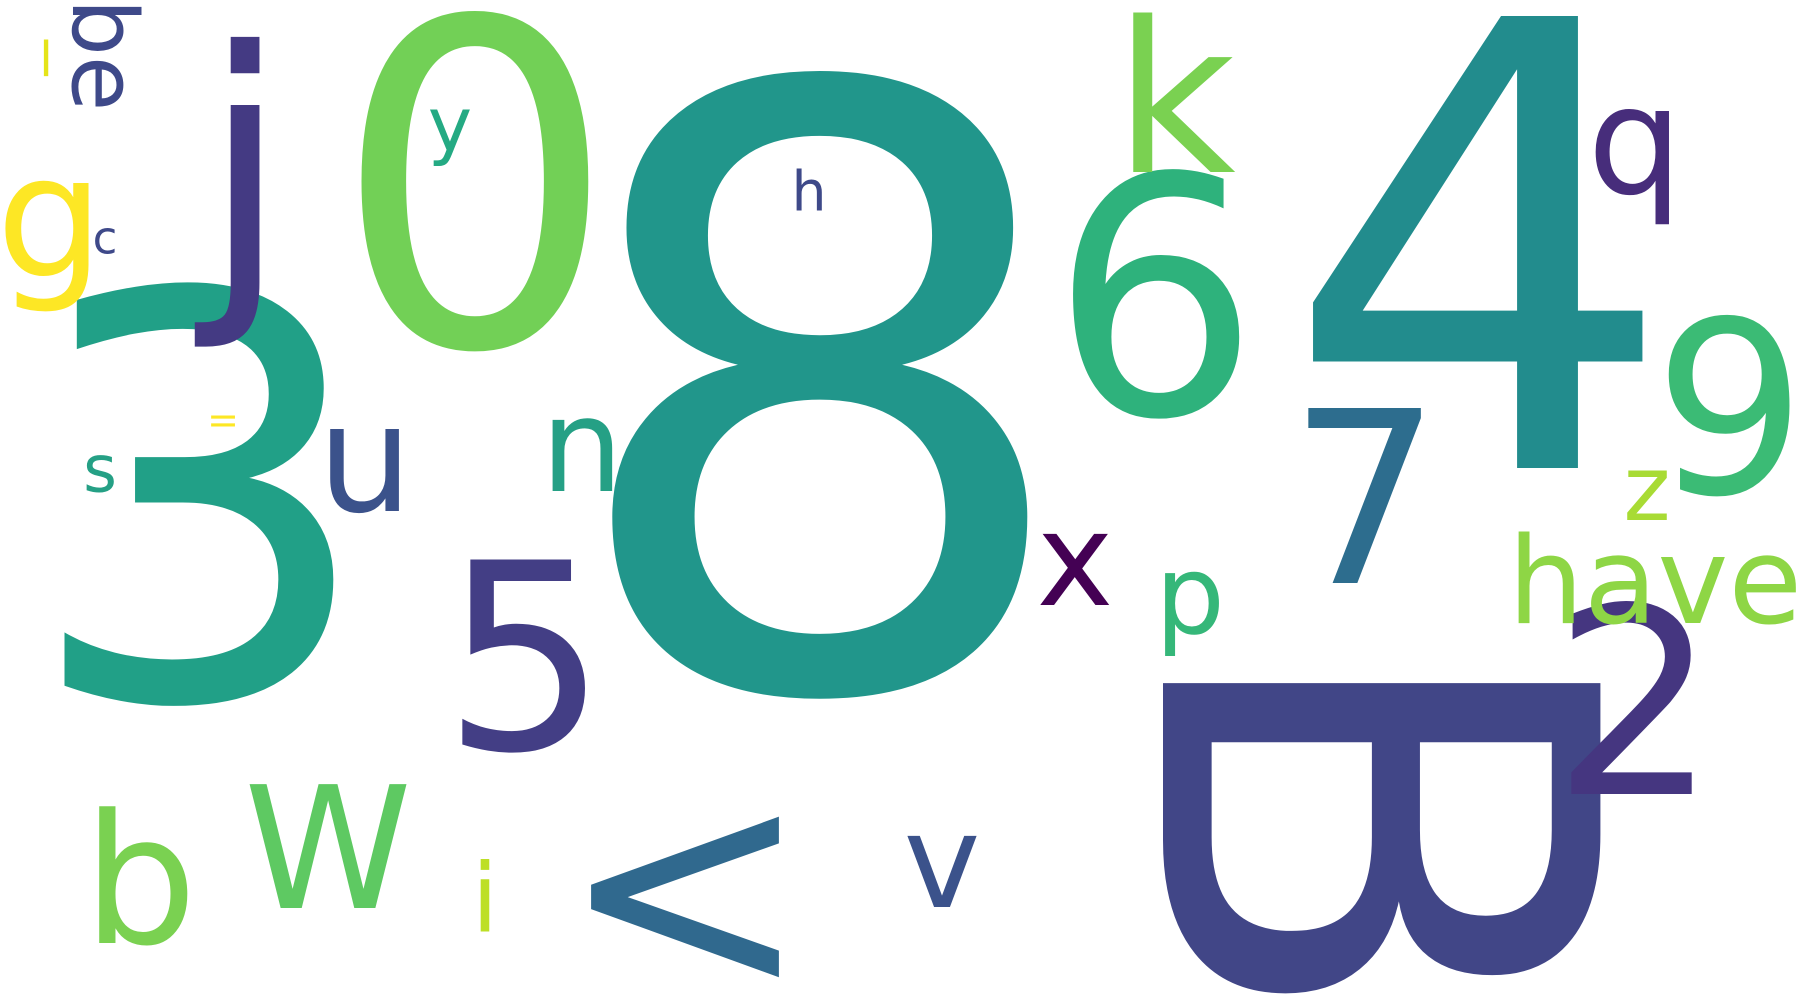 Image resolution: width=1800 pixels, height=1000 pixels. Describe the element at coordinates (450, 124) in the screenshot. I see `word-25: y` at that location.